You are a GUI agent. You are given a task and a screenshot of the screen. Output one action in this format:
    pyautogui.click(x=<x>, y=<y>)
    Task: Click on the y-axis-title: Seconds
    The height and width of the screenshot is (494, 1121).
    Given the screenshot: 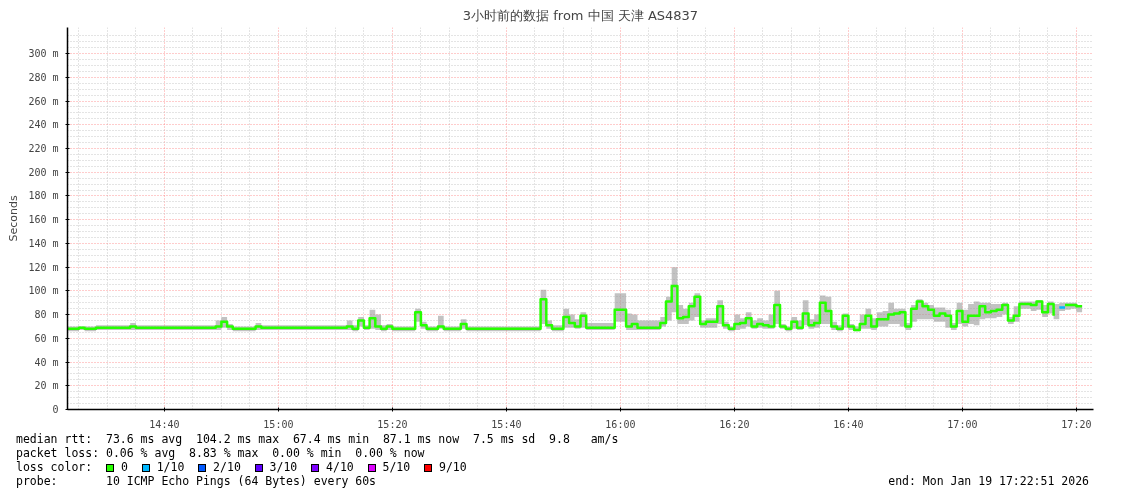 What is the action you would take?
    pyautogui.click(x=14, y=218)
    